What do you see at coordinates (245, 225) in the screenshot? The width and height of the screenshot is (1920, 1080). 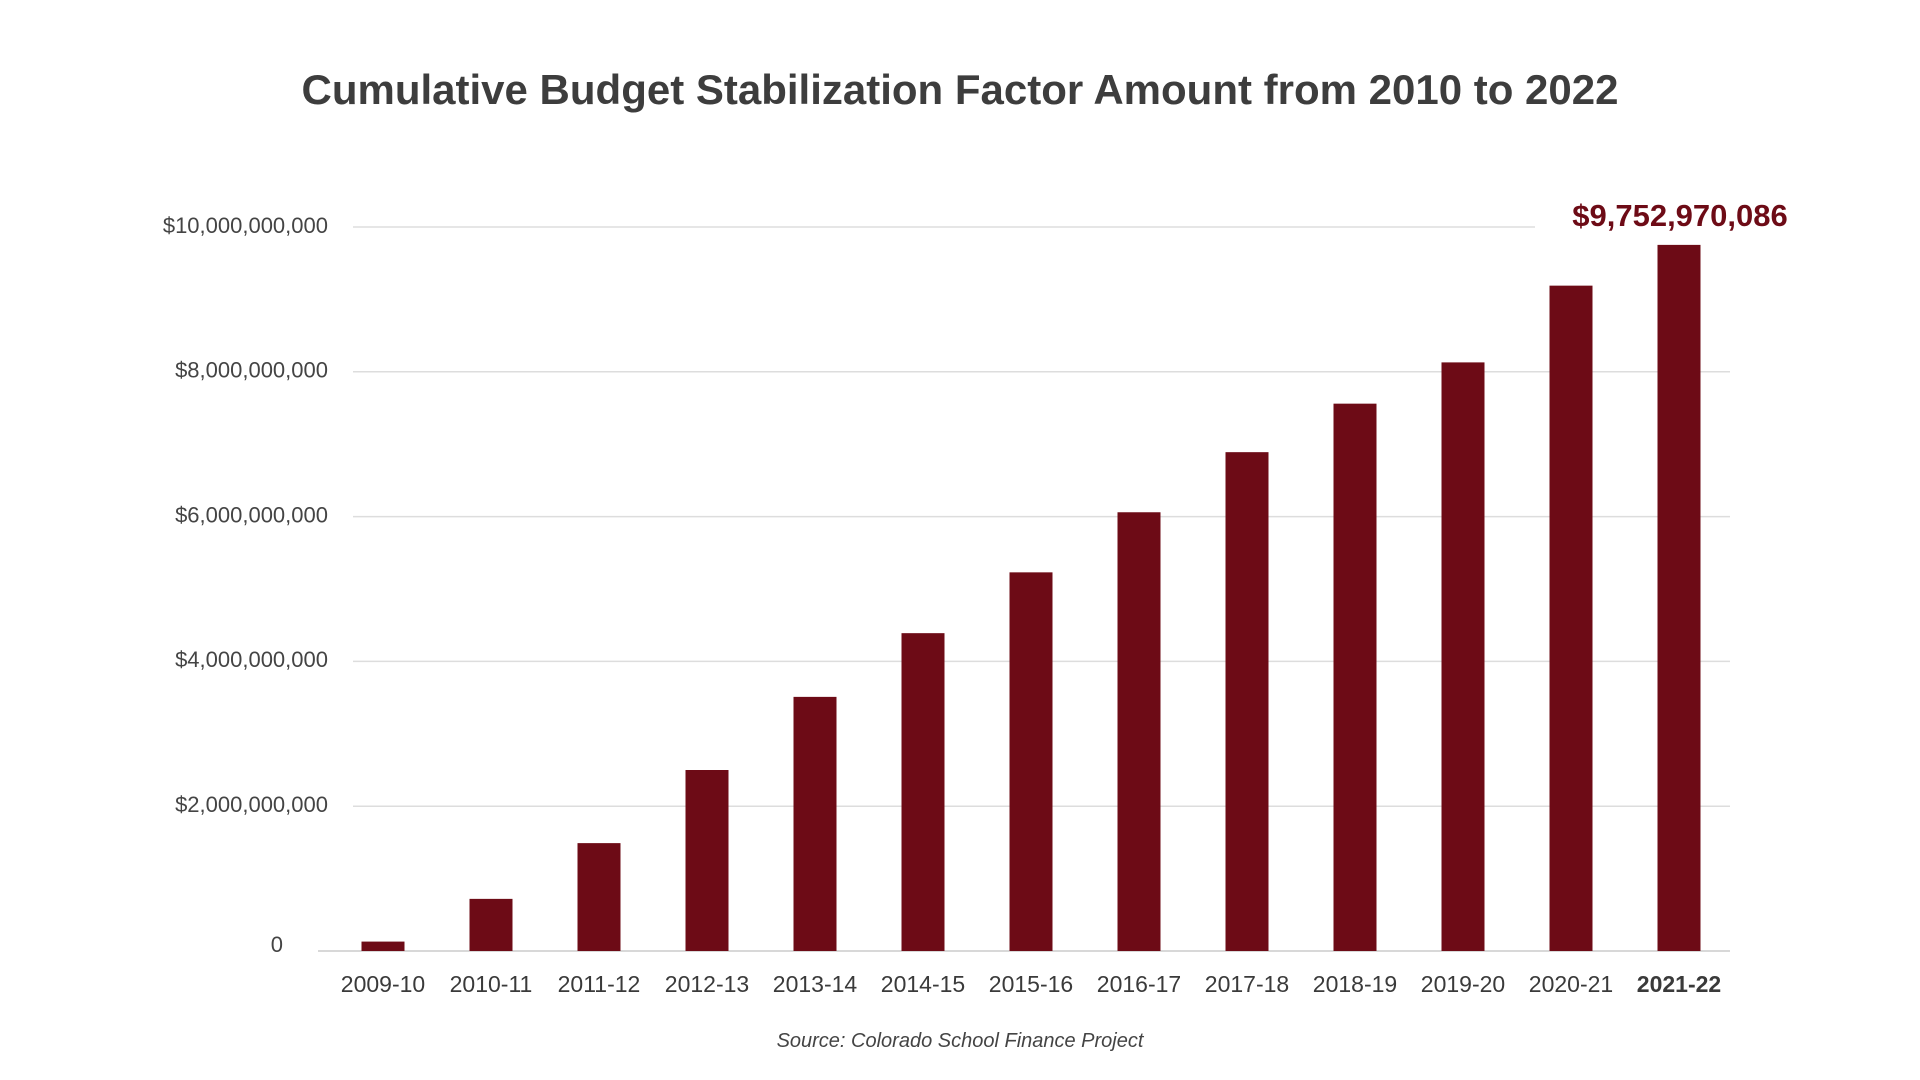 I see `y-tick-label: $10,000,000,000` at bounding box center [245, 225].